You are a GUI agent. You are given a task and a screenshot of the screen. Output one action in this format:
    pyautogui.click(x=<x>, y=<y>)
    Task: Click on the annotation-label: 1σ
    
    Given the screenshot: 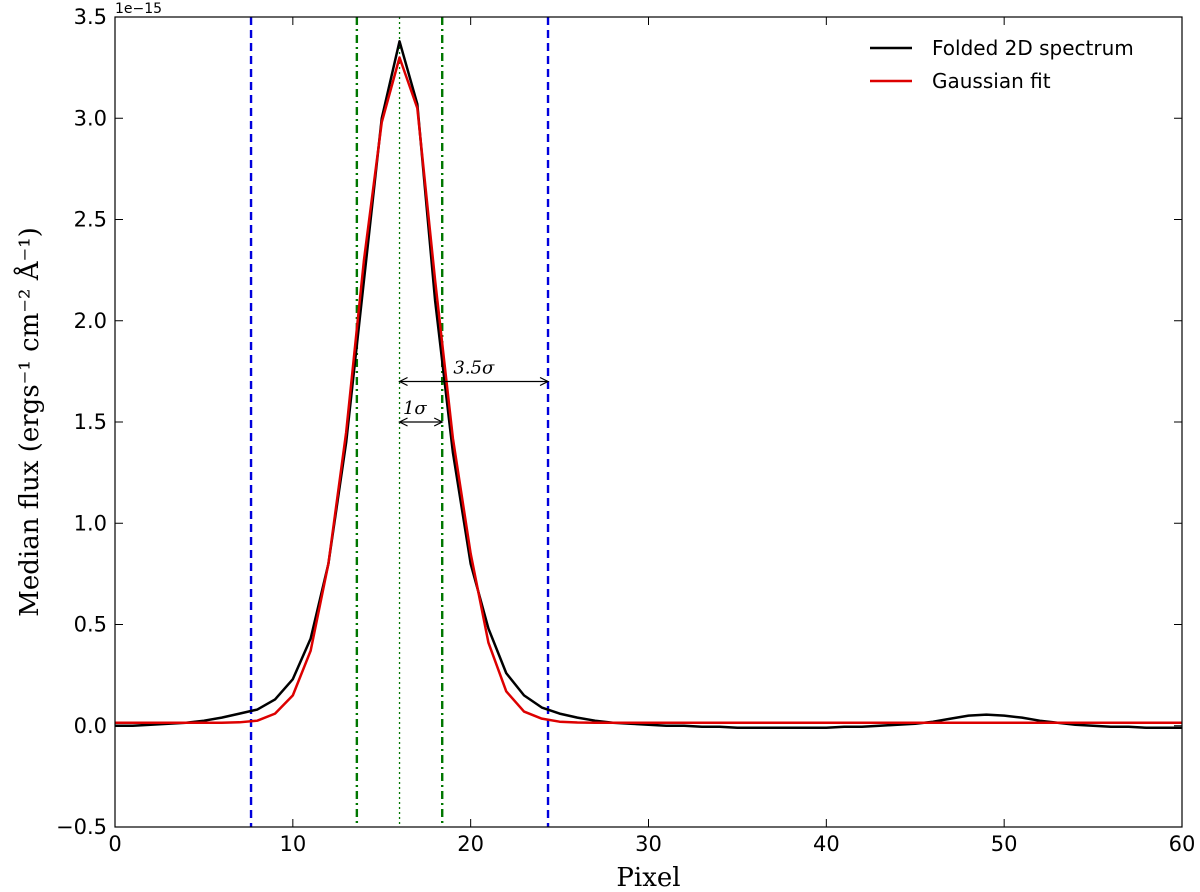 What is the action you would take?
    pyautogui.click(x=415, y=408)
    